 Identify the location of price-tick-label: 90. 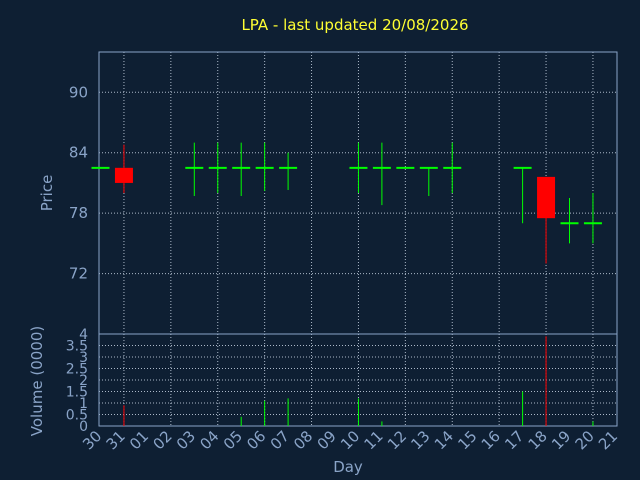
(78, 92).